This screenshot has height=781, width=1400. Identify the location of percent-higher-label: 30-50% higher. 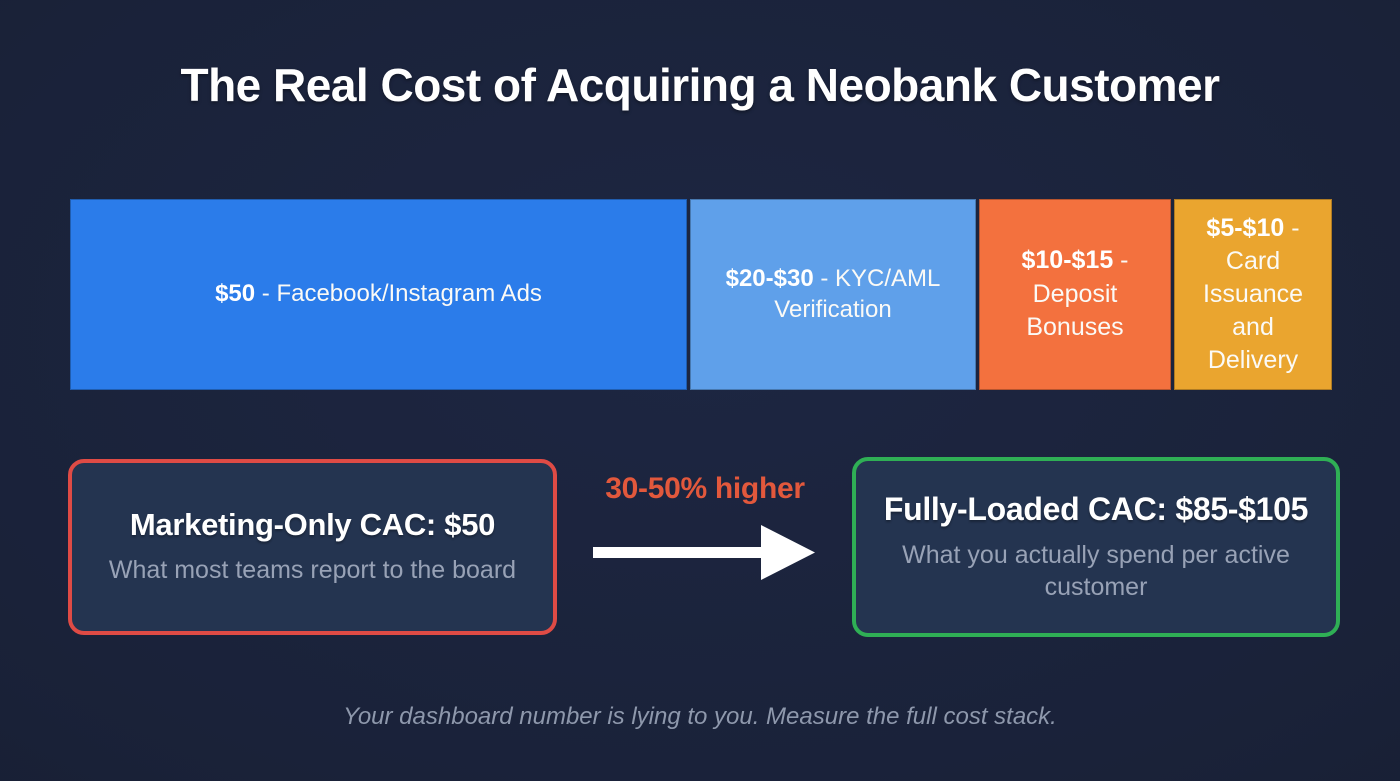
(705, 488).